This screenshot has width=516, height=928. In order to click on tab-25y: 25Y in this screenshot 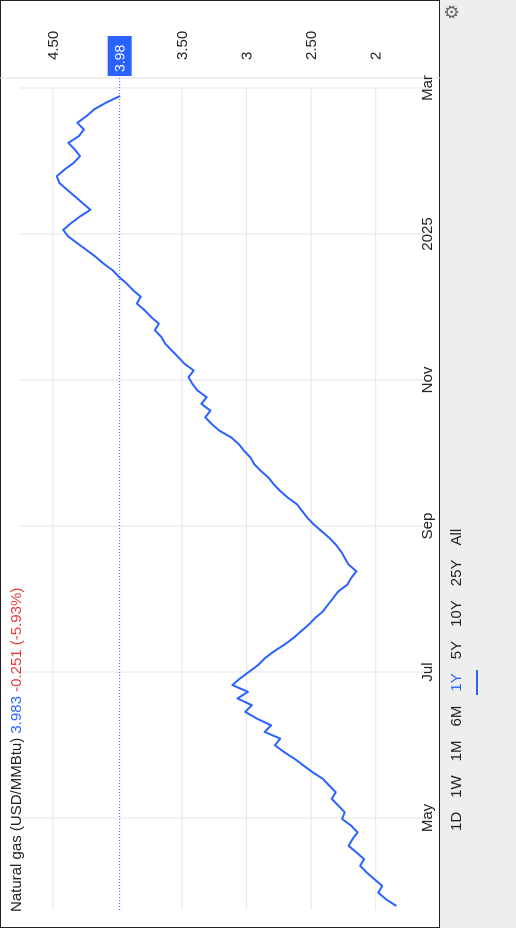, I will do `click(456, 573)`.